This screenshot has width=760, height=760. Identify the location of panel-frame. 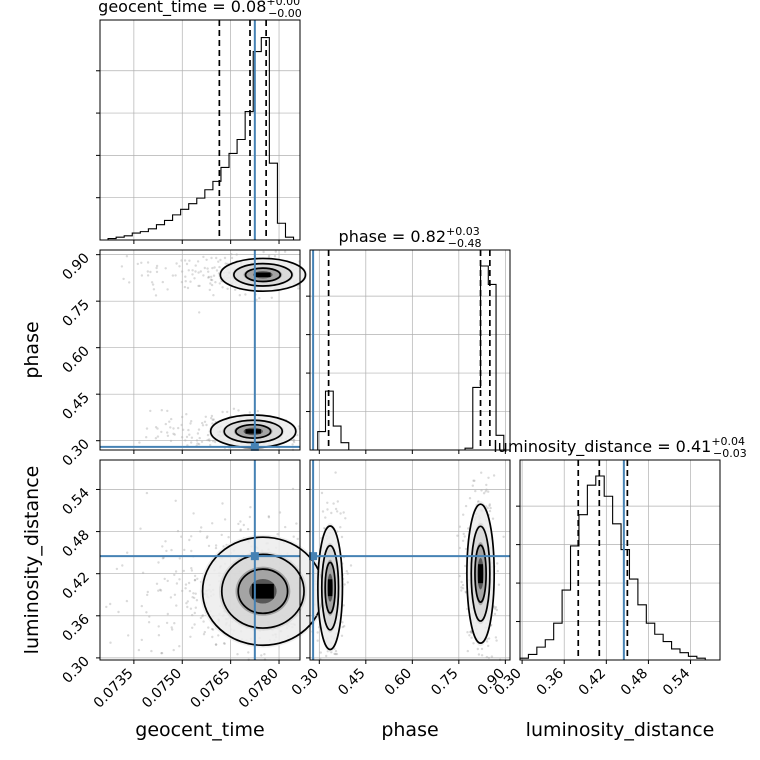
(200, 130).